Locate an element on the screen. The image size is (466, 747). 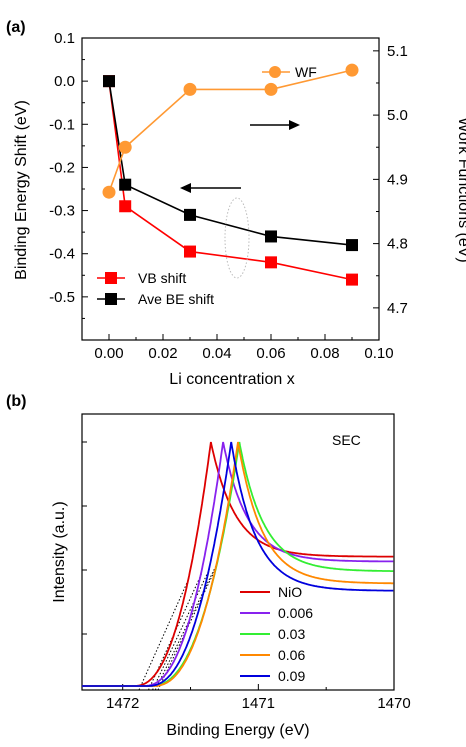
legend-label: 0.09 is located at coordinates (291, 676).